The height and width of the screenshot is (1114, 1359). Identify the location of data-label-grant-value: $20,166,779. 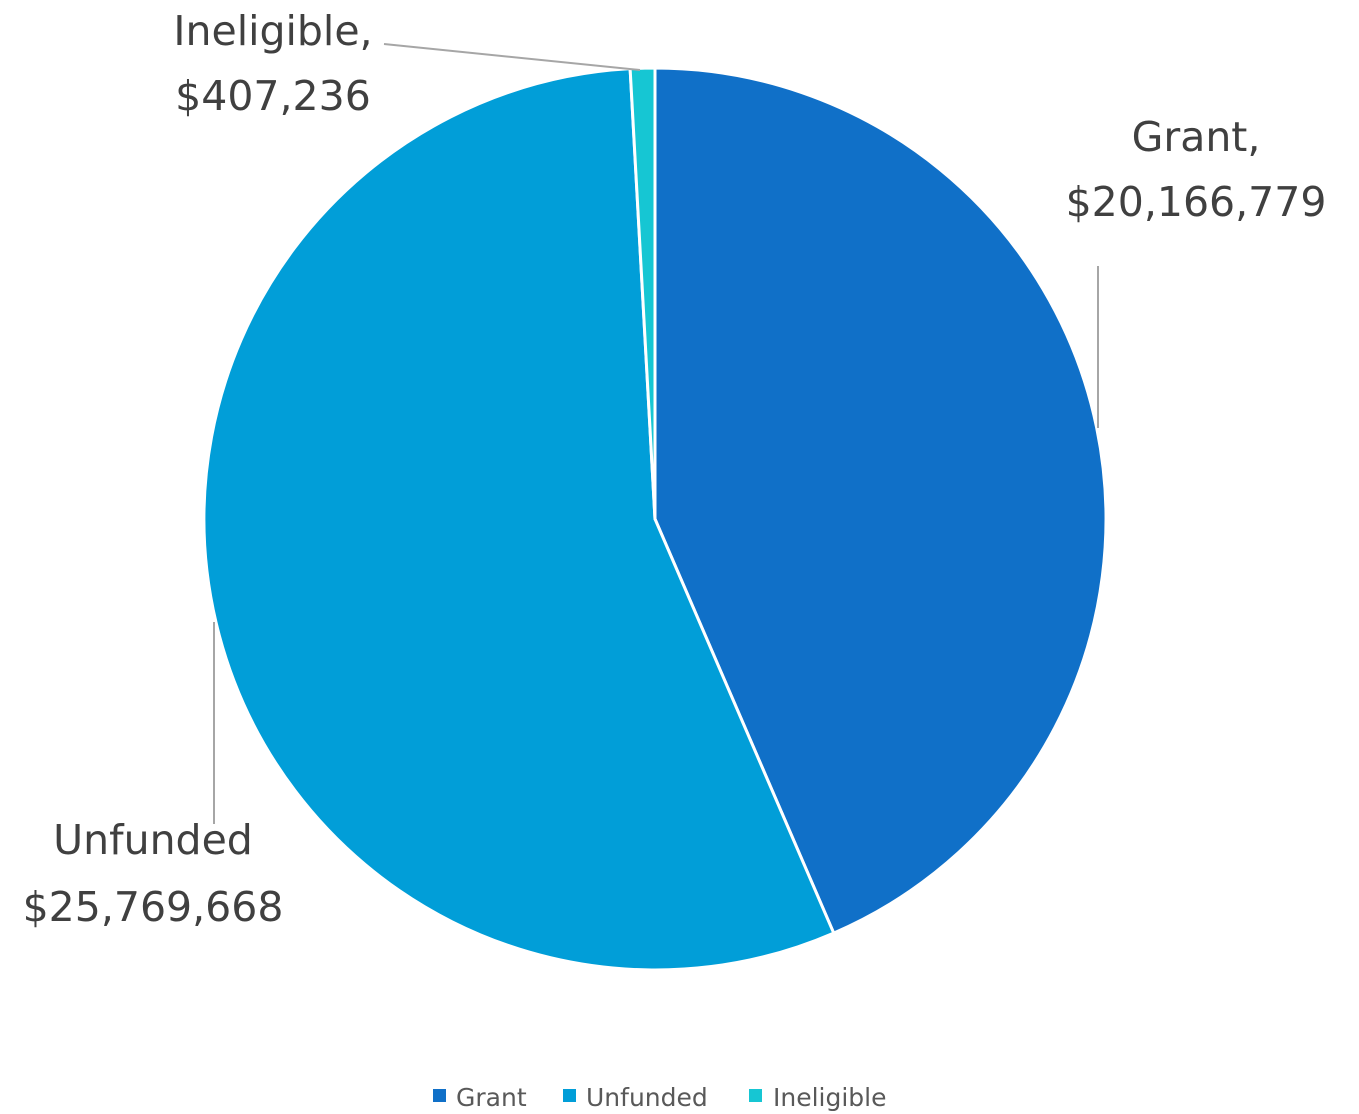
(1196, 202).